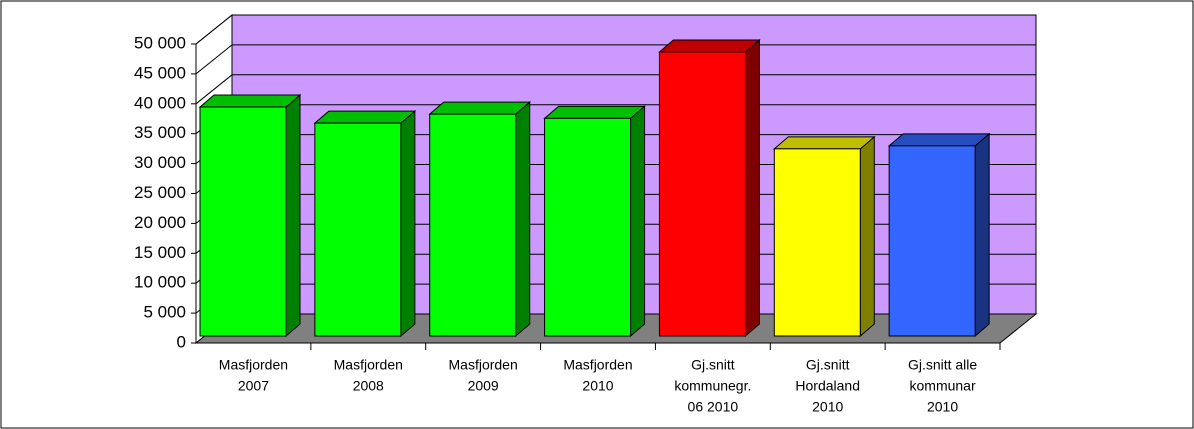 This screenshot has height=429, width=1194. What do you see at coordinates (160, 102) in the screenshot?
I see `y-tick-label: 40 000` at bounding box center [160, 102].